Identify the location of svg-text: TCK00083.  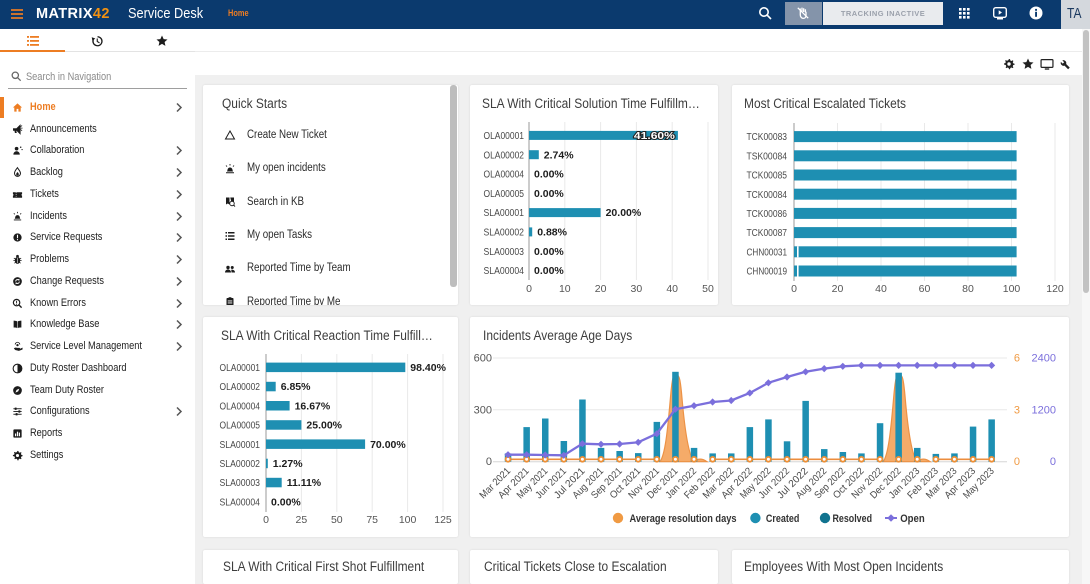
(767, 137).